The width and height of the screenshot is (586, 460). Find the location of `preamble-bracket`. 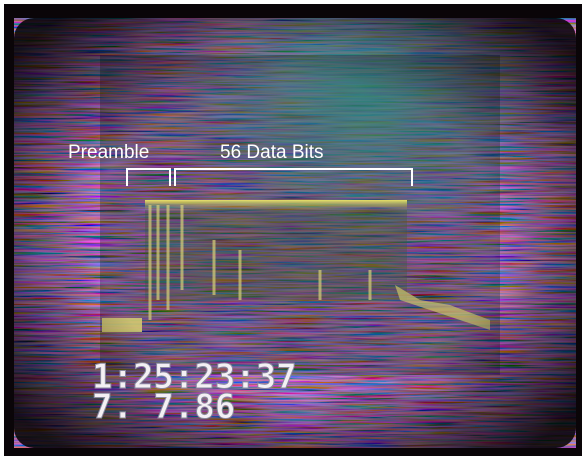

preamble-bracket is located at coordinates (148, 177).